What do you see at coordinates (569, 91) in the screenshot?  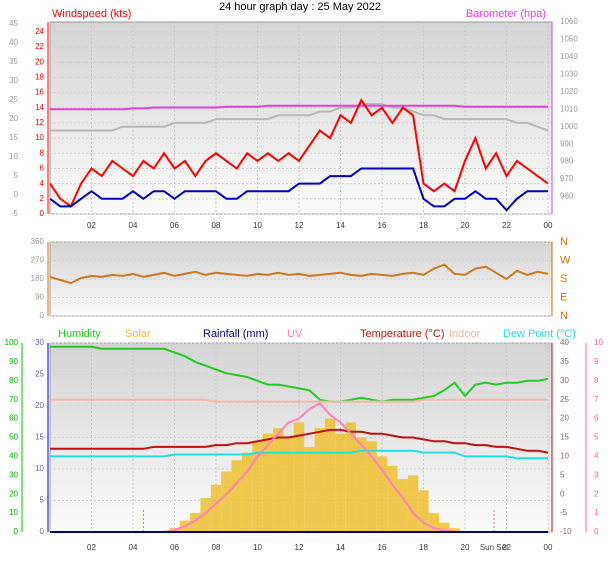 I see `y2-tick-label: 1020` at bounding box center [569, 91].